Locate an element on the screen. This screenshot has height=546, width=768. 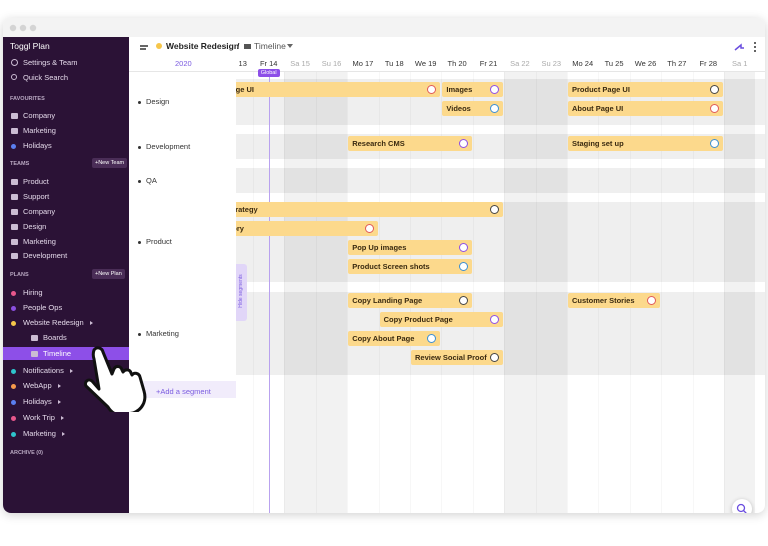
task-bar: Customer Stories is located at coordinates (614, 300).